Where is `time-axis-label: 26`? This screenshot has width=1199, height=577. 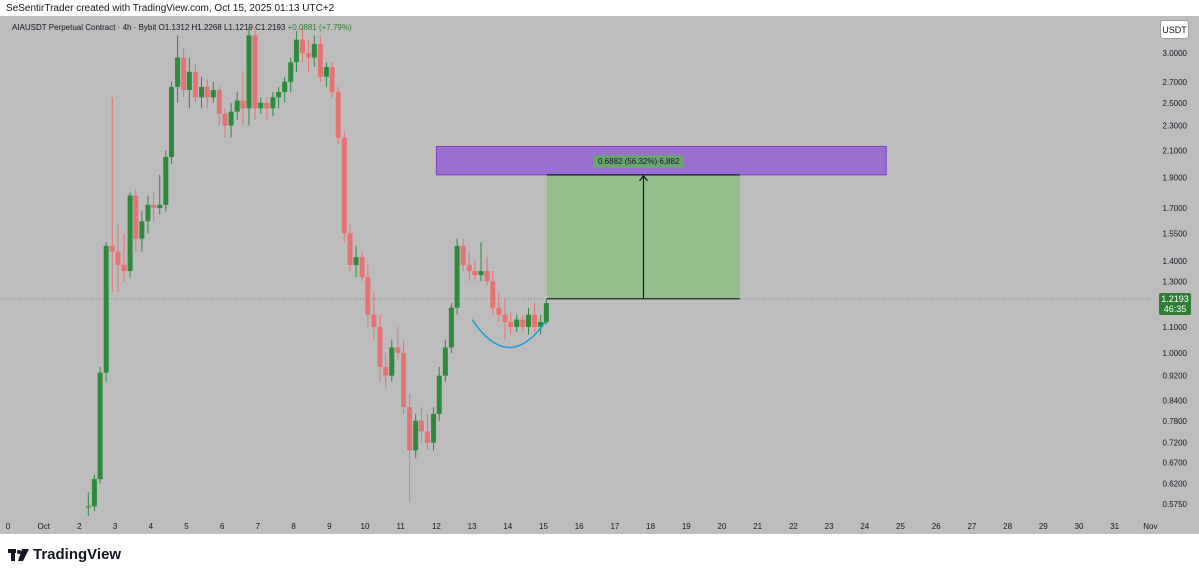
time-axis-label: 26 is located at coordinates (936, 526).